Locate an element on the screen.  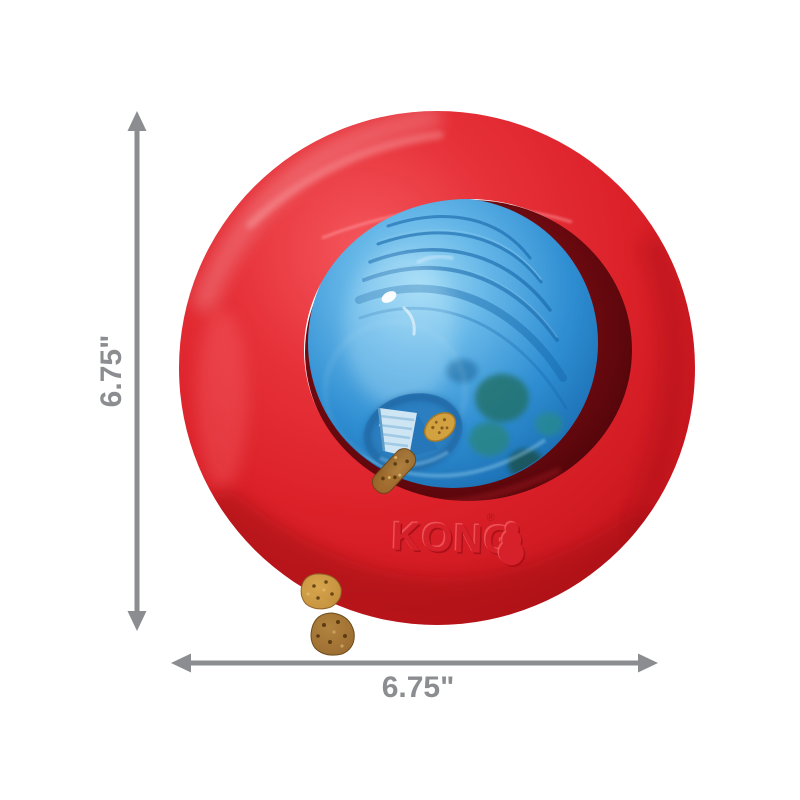
width-dimension-arrow is located at coordinates (414, 663).